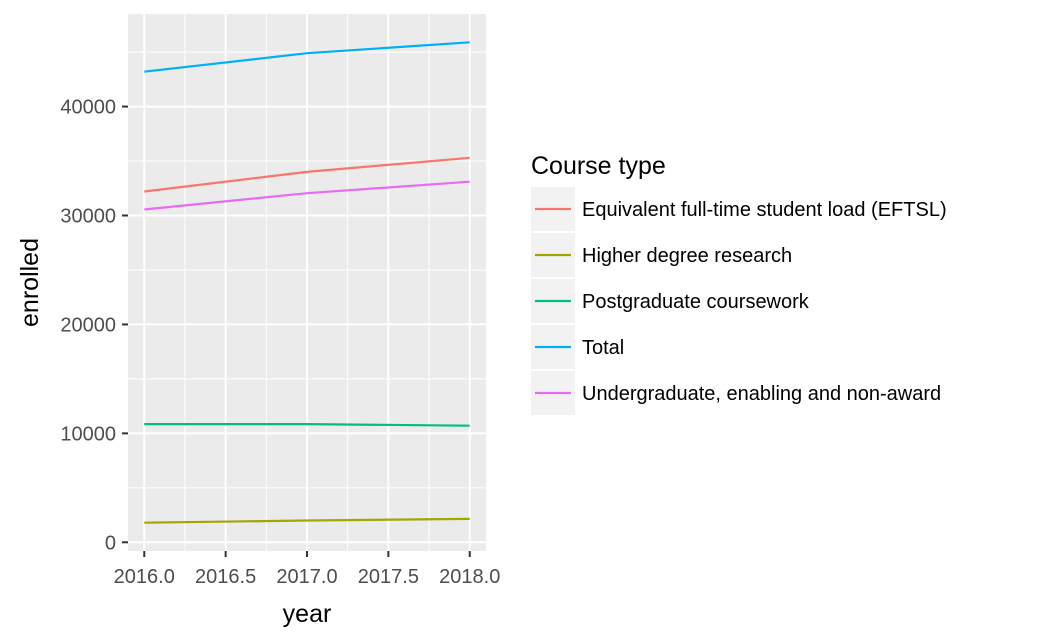  What do you see at coordinates (696, 302) in the screenshot?
I see `legend-label: Postgraduate coursework` at bounding box center [696, 302].